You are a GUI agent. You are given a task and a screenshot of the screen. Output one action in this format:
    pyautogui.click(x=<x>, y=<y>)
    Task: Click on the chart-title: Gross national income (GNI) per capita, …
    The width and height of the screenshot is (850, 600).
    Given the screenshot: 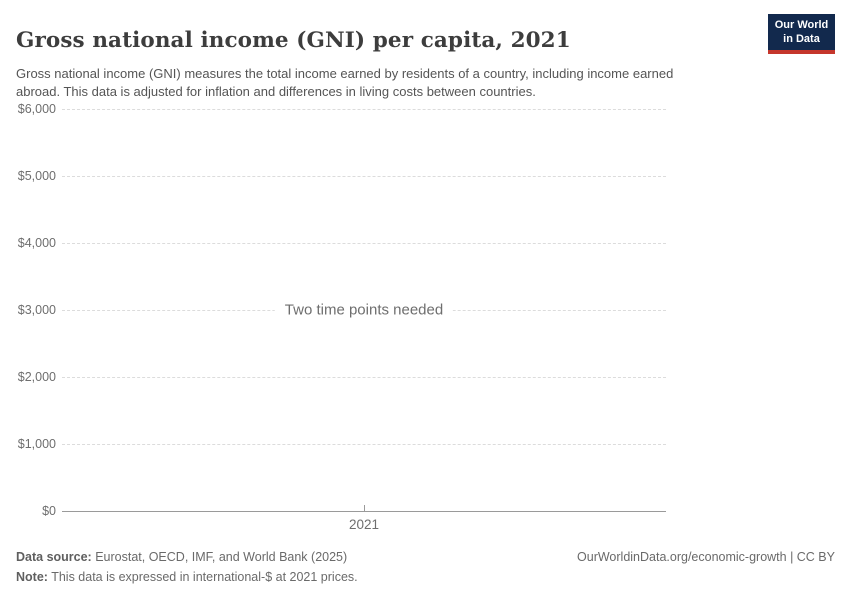 What is the action you would take?
    pyautogui.click(x=293, y=41)
    